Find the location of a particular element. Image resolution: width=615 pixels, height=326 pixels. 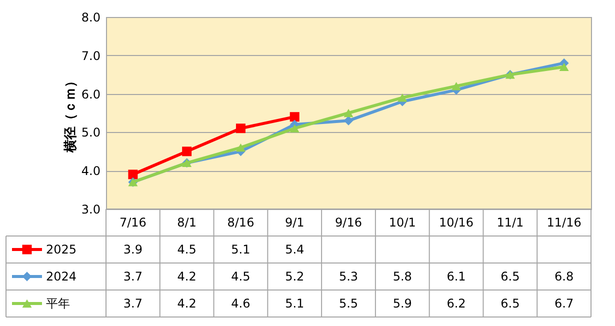

data-label: 5.4 is located at coordinates (294, 249).